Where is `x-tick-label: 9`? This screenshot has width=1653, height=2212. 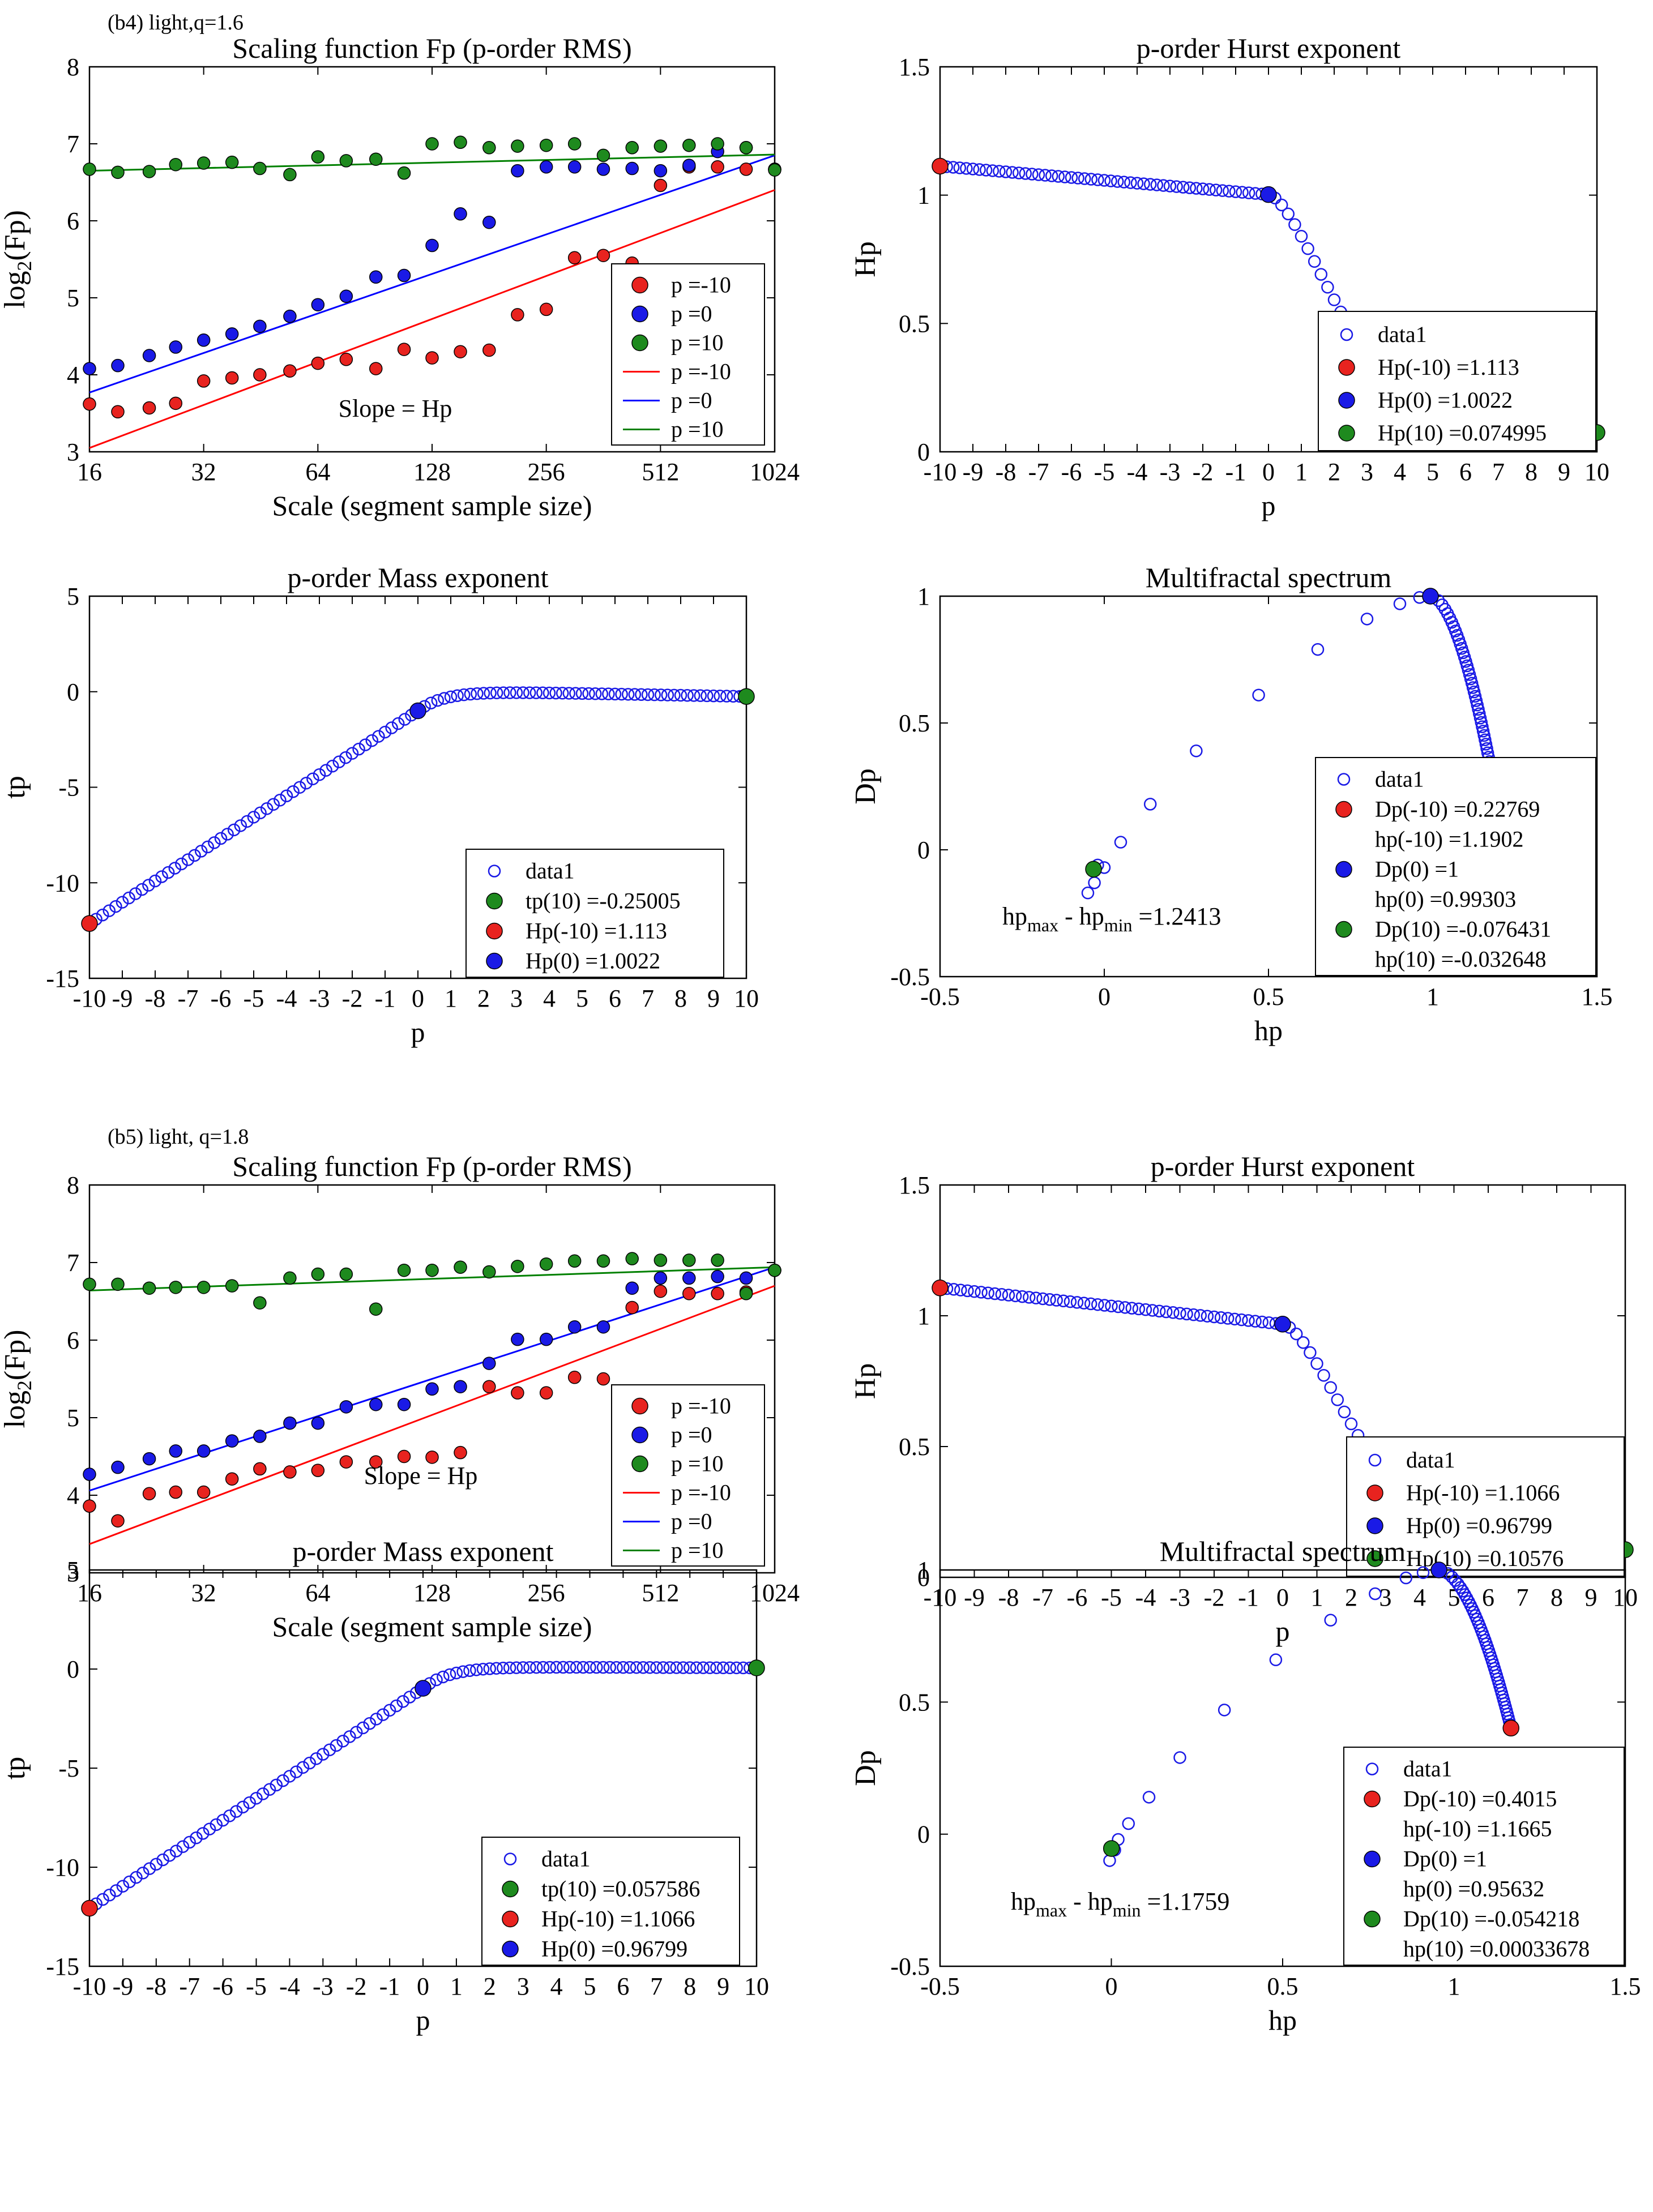 x-tick-label: 9 is located at coordinates (1564, 472).